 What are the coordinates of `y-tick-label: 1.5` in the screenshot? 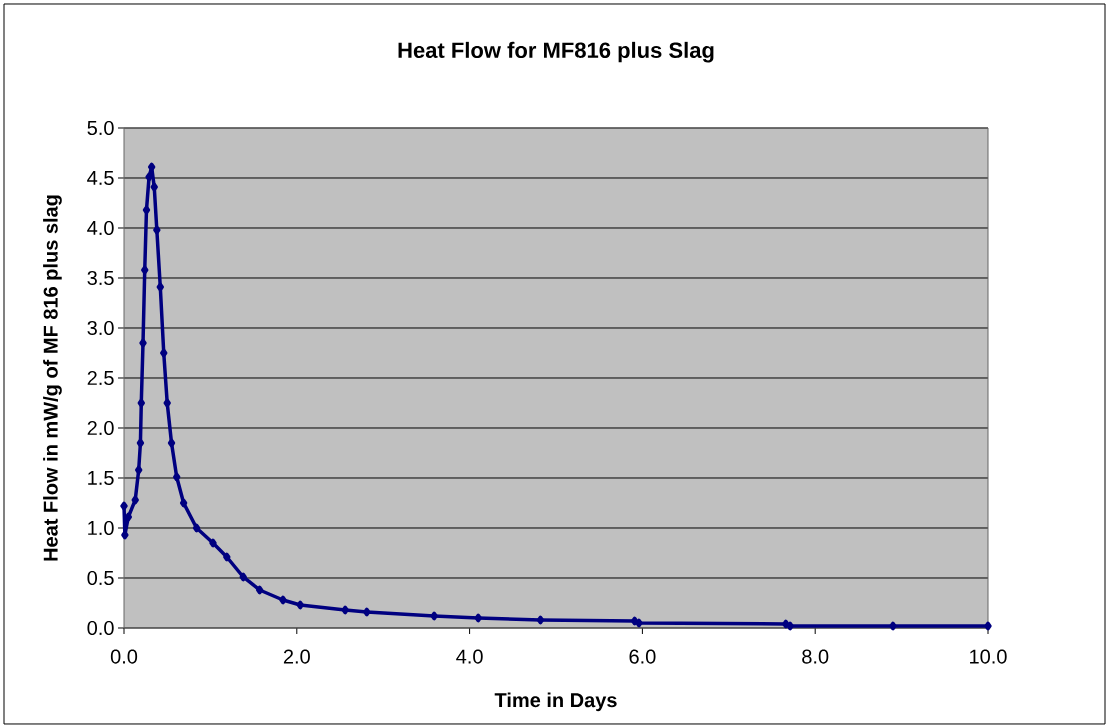 It's located at (101, 478).